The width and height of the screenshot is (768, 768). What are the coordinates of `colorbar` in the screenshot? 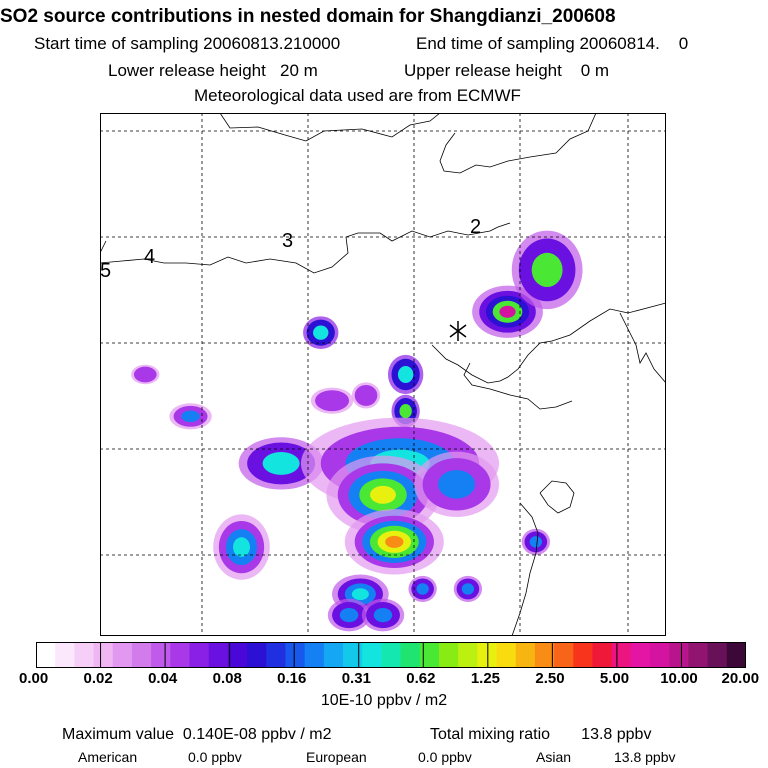 It's located at (391, 655).